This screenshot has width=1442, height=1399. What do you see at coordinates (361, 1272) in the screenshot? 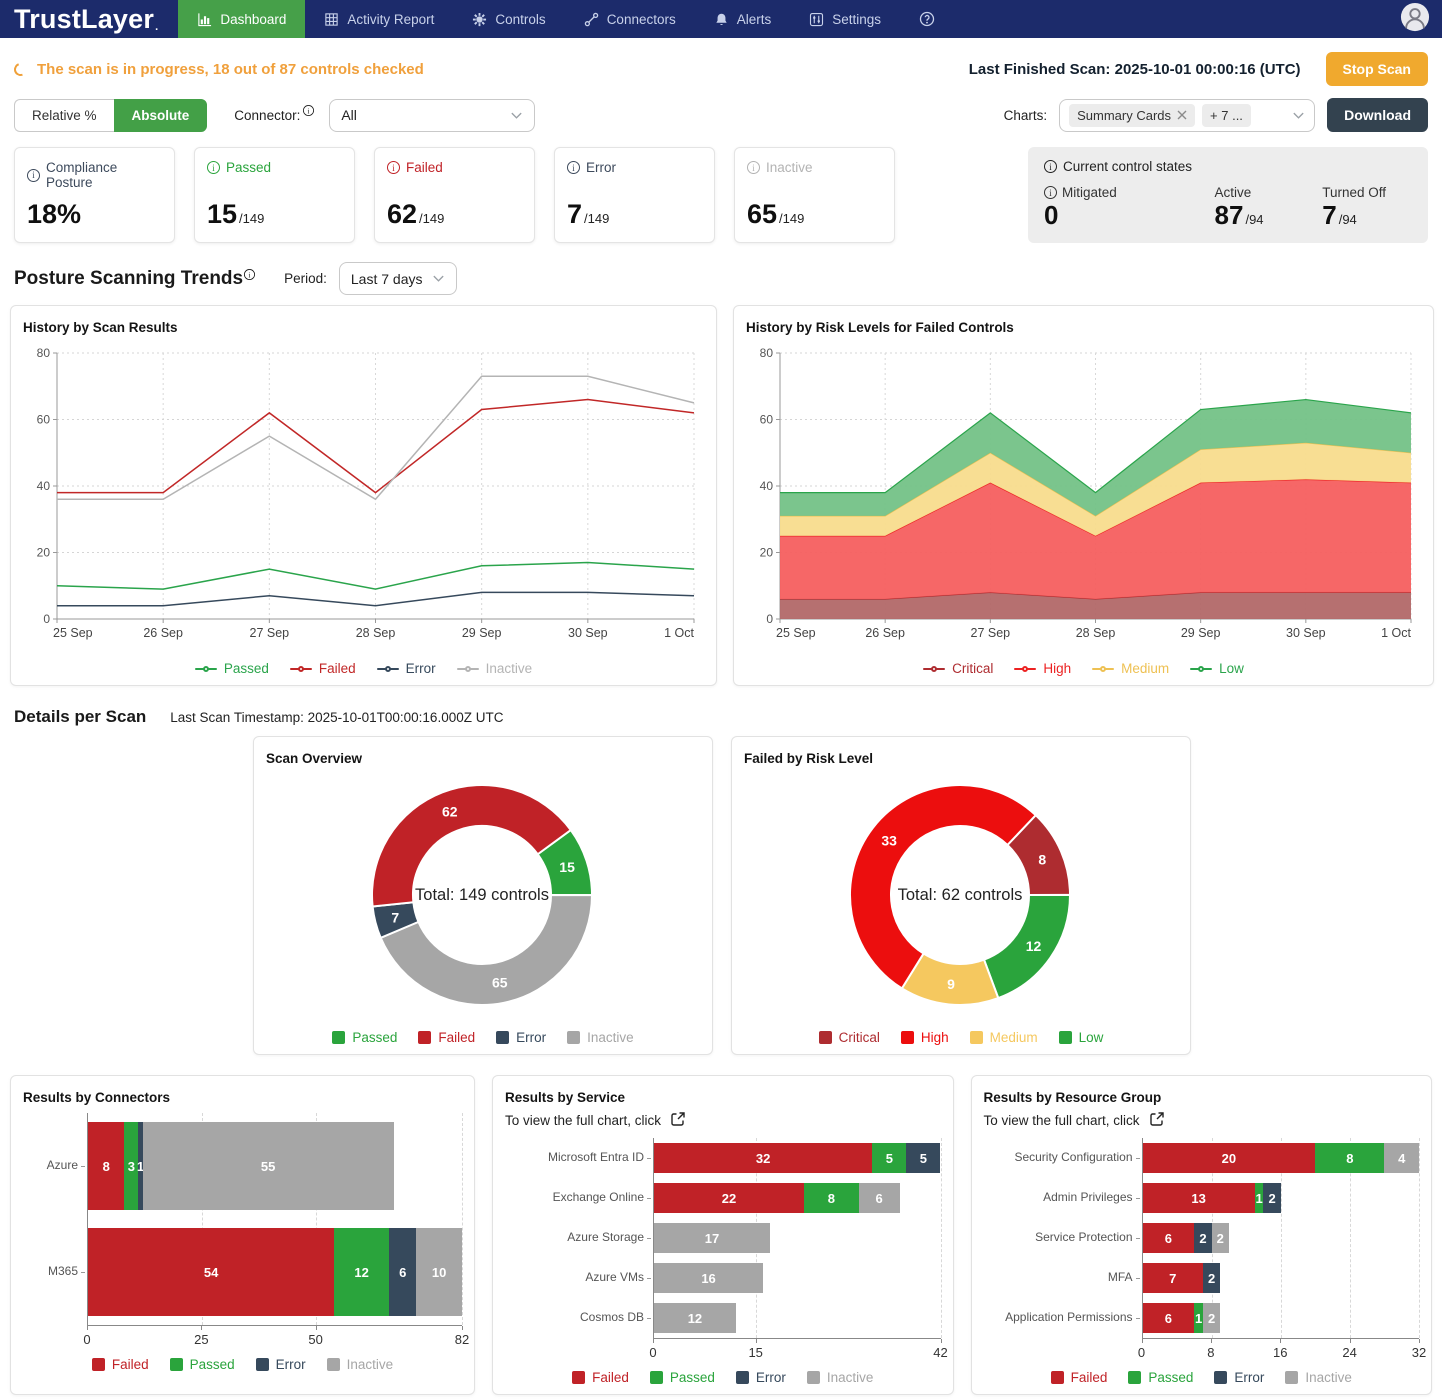
I see `segment-passed: 12` at bounding box center [361, 1272].